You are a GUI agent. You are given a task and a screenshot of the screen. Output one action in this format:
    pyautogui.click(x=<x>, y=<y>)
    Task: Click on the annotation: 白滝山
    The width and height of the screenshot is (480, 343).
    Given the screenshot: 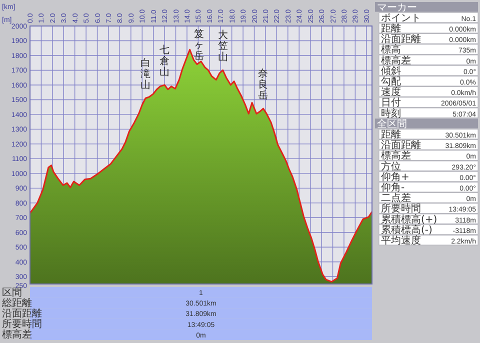 What is the action you would take?
    pyautogui.click(x=145, y=74)
    